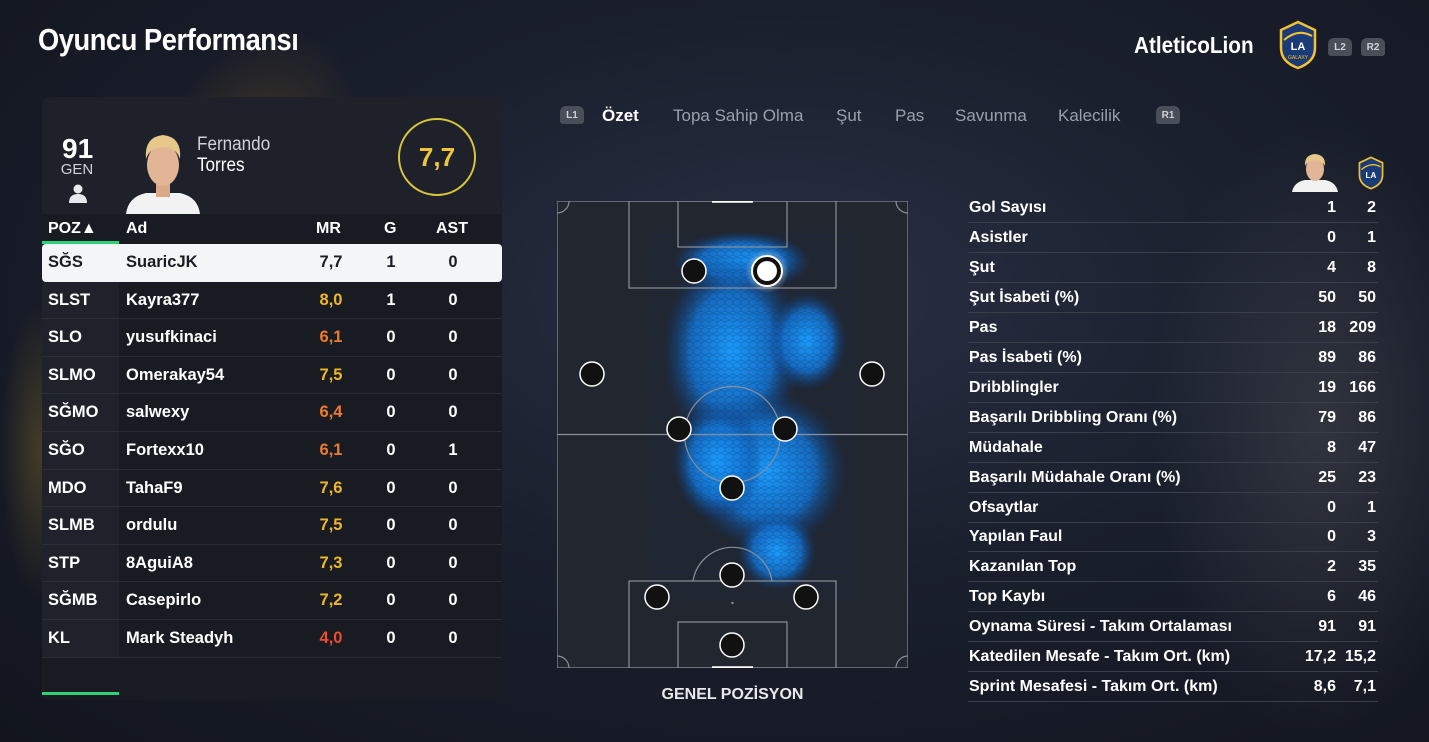 This screenshot has width=1429, height=742. Describe the element at coordinates (1168, 115) in the screenshot. I see `r1-button: R1` at that location.